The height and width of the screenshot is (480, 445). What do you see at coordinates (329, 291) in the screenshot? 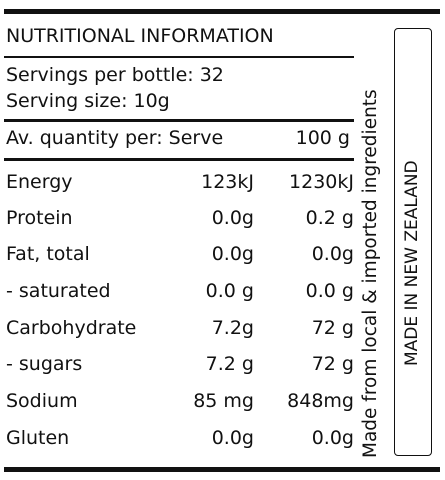
I see `per-100g-value: 0.0 g` at bounding box center [329, 291].